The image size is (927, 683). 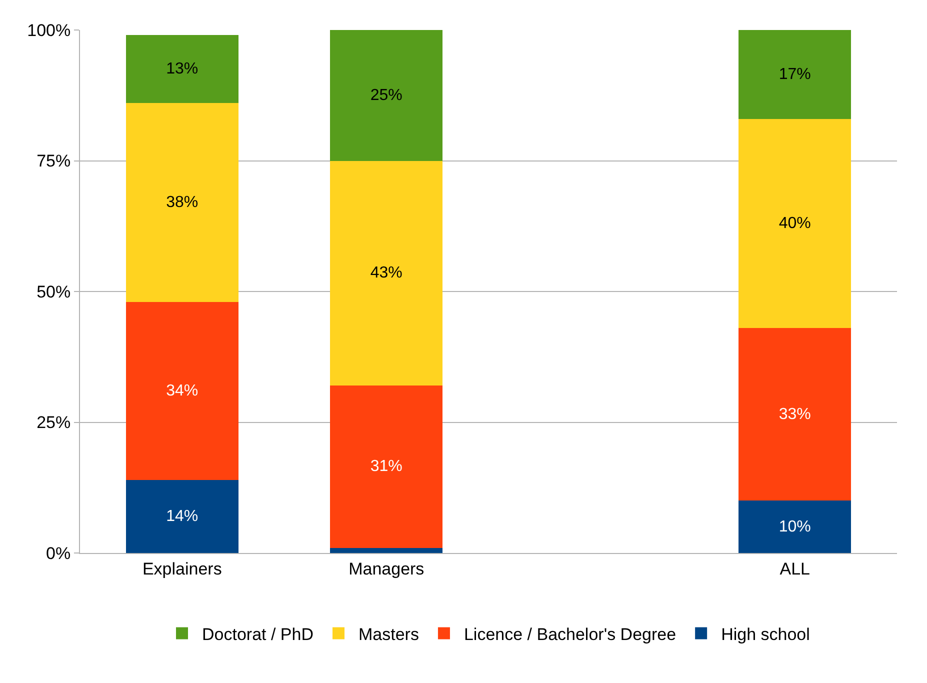 I want to click on data-label: 33%, so click(x=794, y=414).